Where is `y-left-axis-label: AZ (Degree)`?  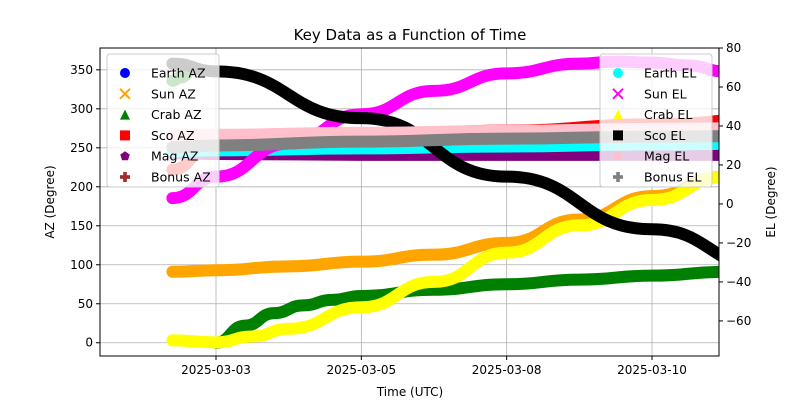
y-left-axis-label: AZ (Degree) is located at coordinates (50, 201).